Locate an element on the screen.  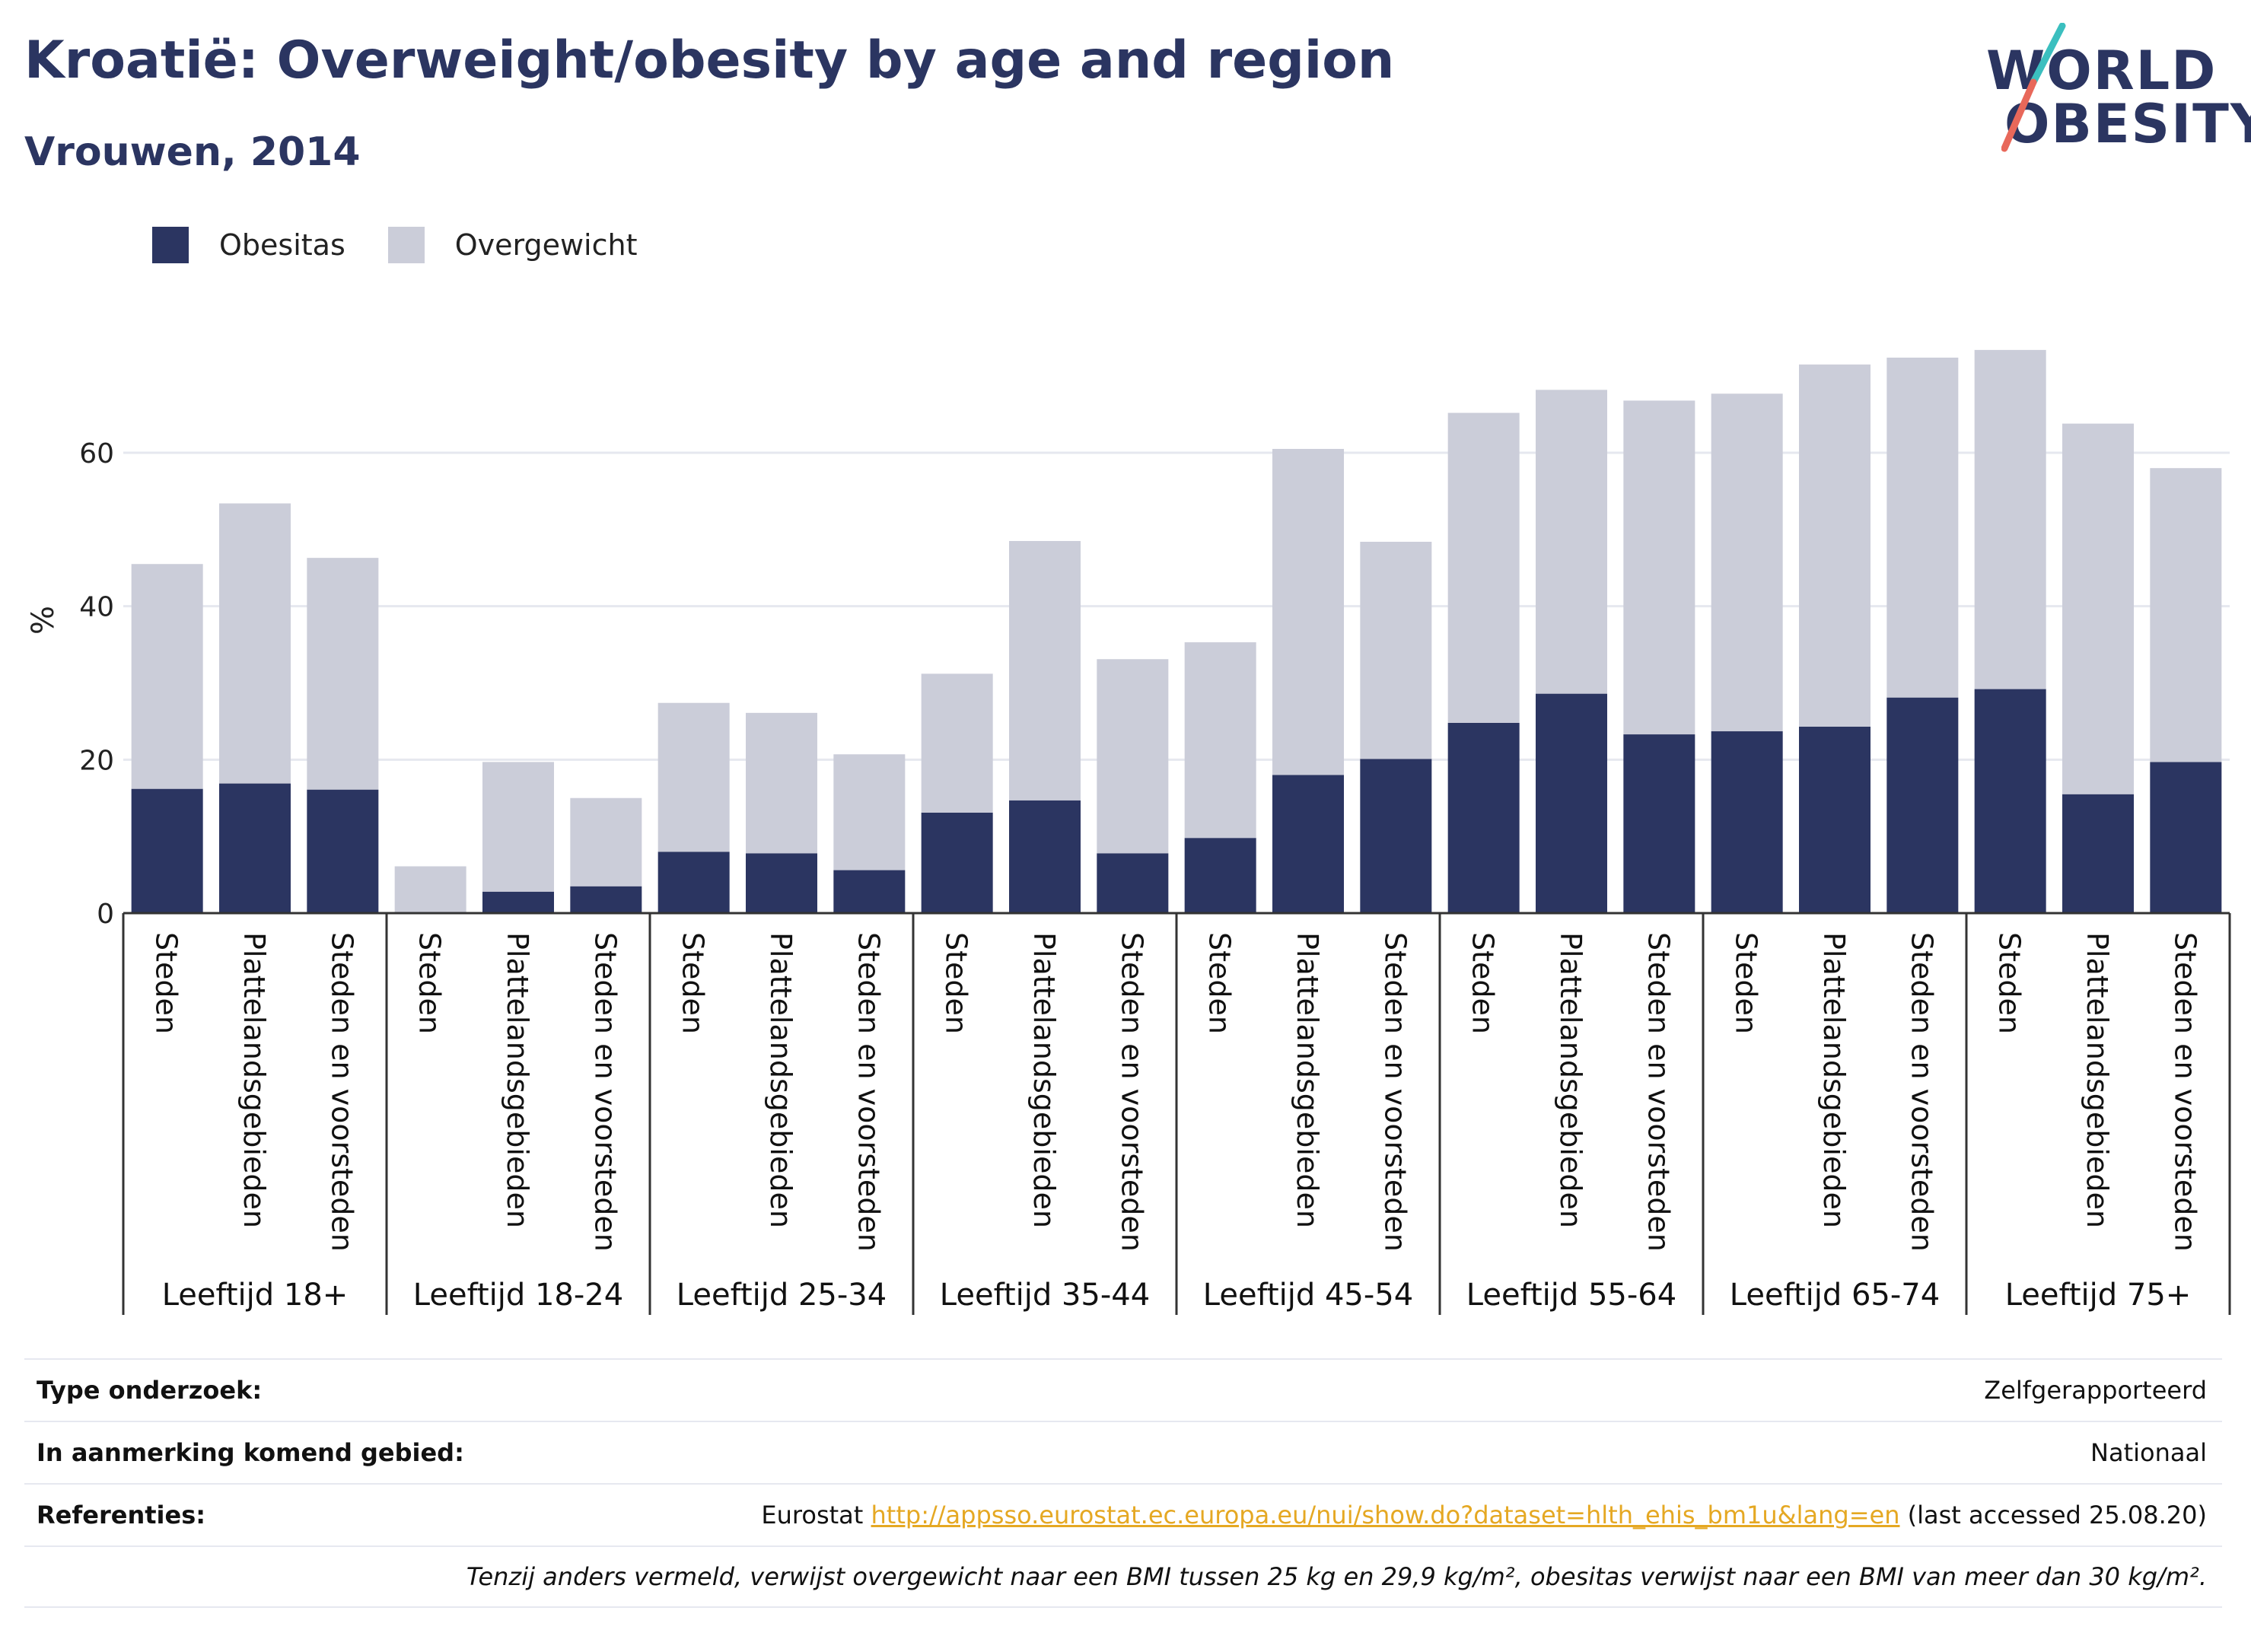
reference-prefix: Eurostat is located at coordinates (816, 1515).